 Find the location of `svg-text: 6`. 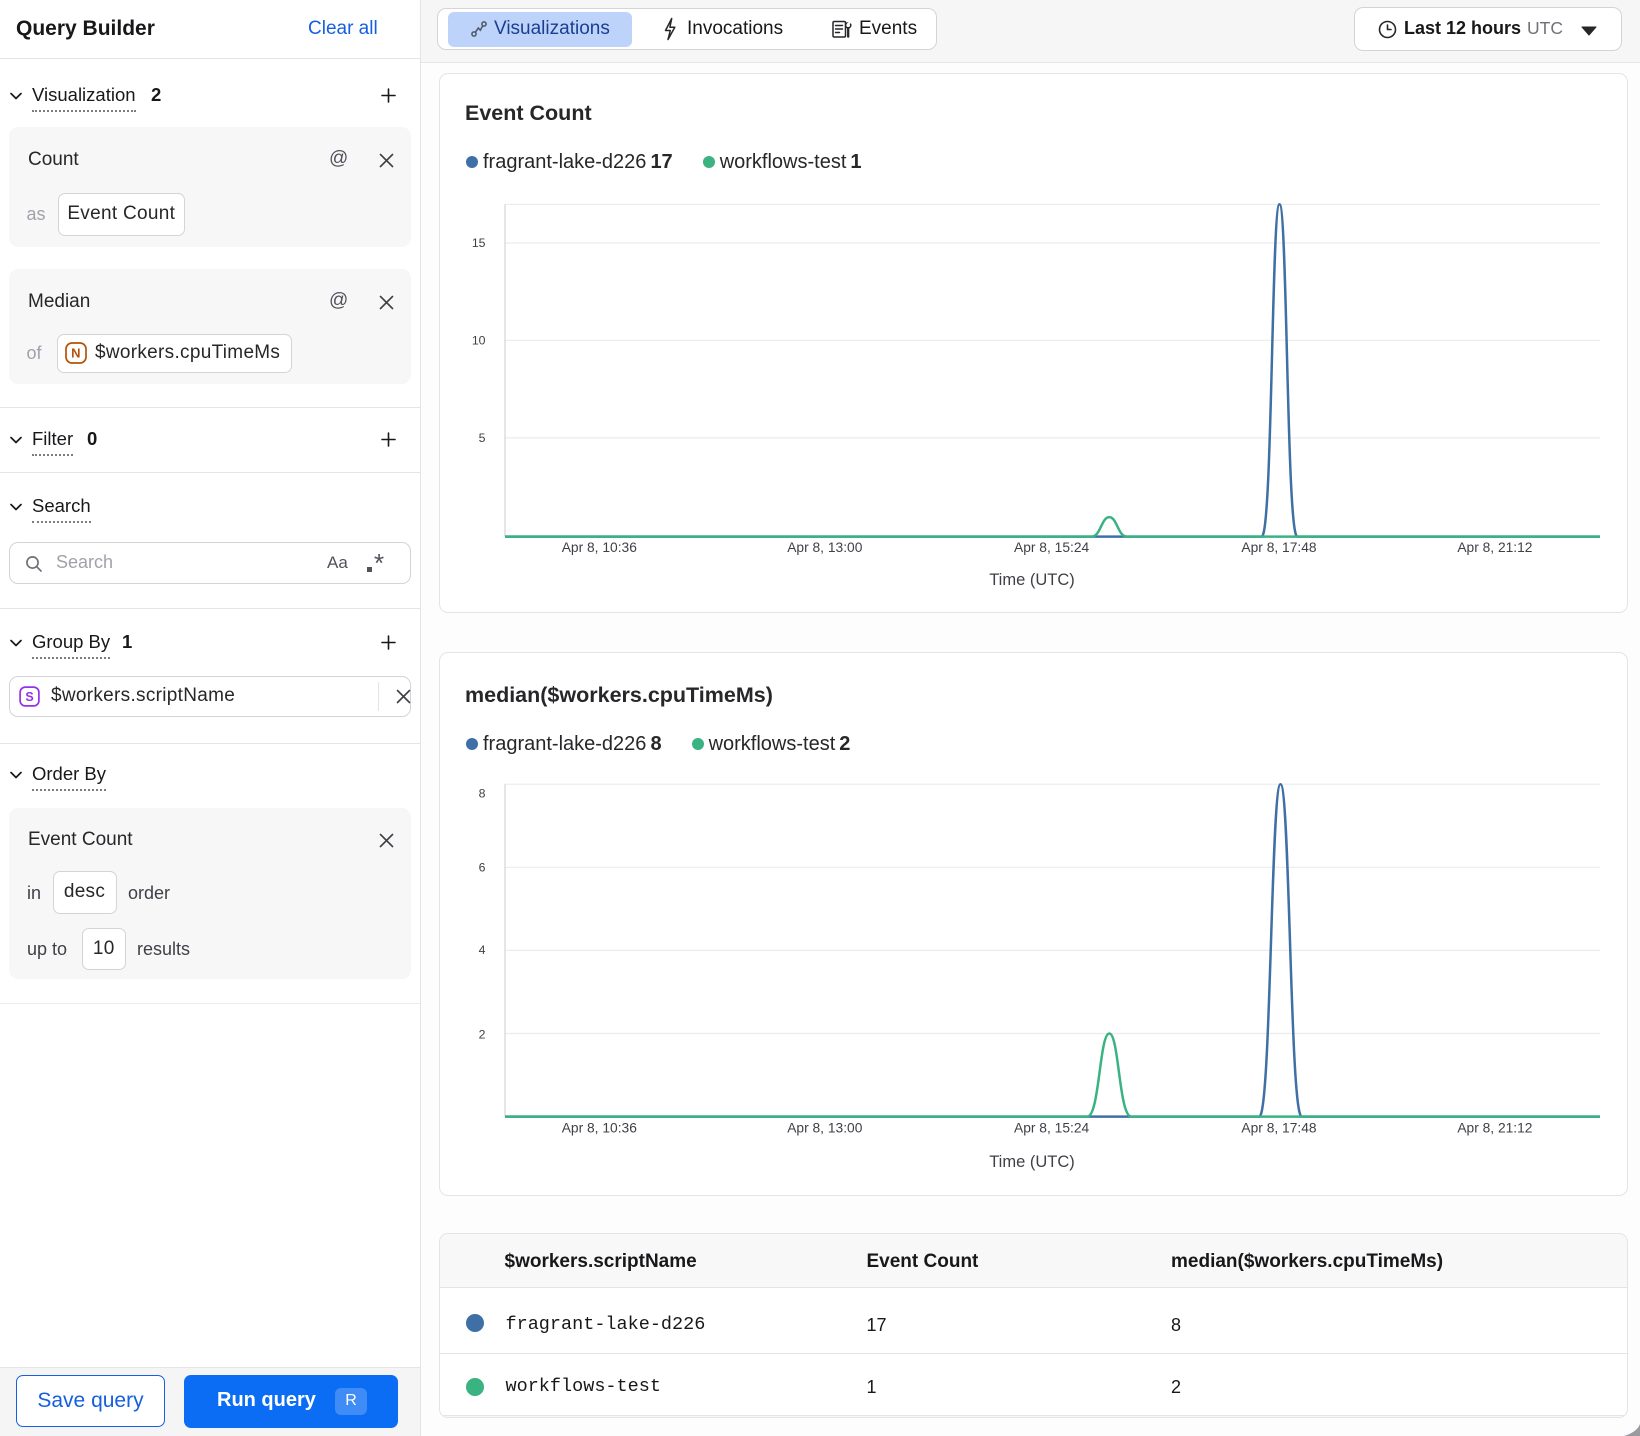

svg-text: 6 is located at coordinates (482, 868).